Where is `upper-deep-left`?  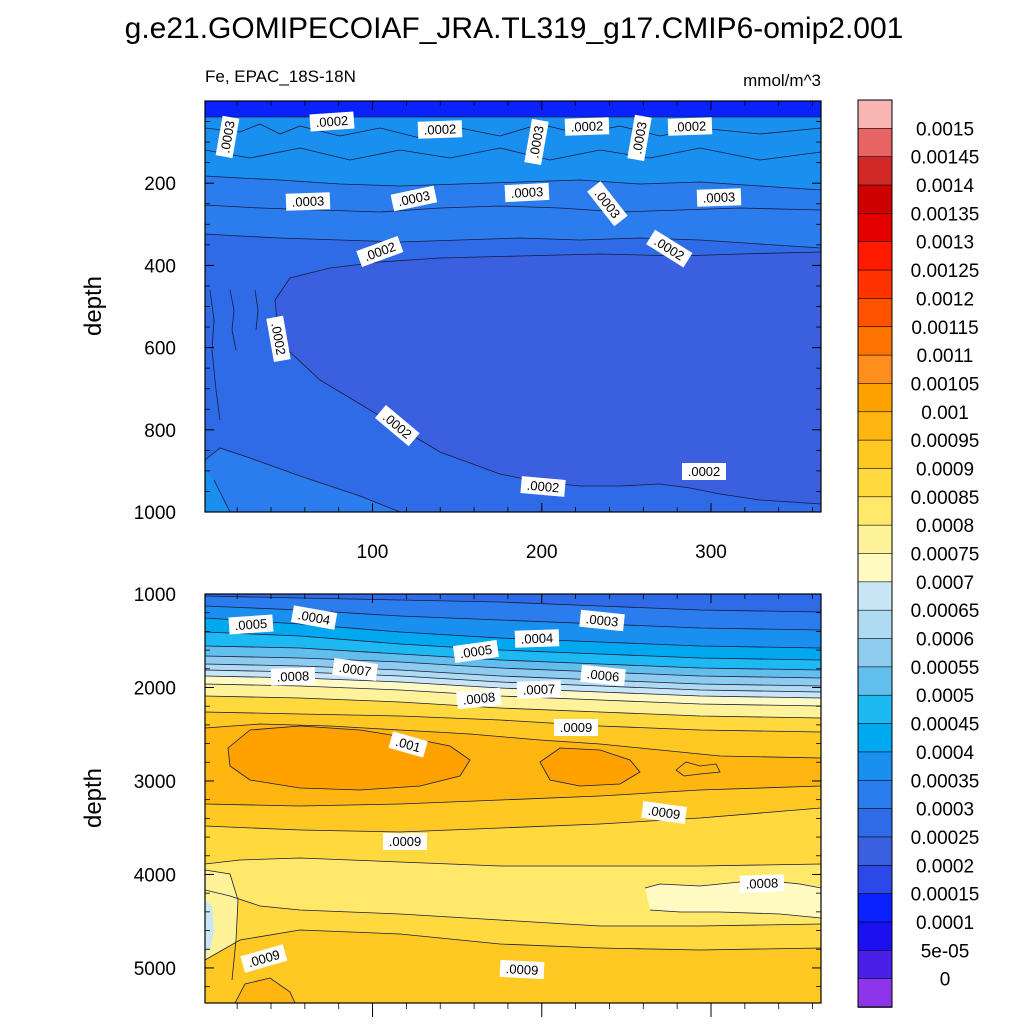 upper-deep-left is located at coordinates (302, 480).